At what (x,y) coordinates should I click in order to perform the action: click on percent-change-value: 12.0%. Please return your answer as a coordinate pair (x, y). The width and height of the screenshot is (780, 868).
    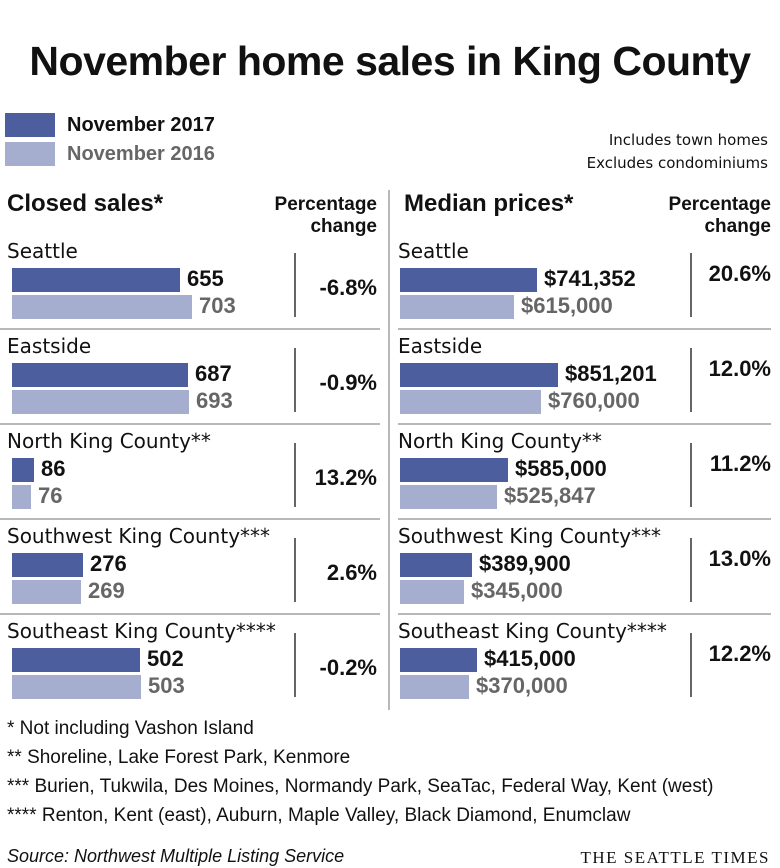
    Looking at the image, I should click on (739, 368).